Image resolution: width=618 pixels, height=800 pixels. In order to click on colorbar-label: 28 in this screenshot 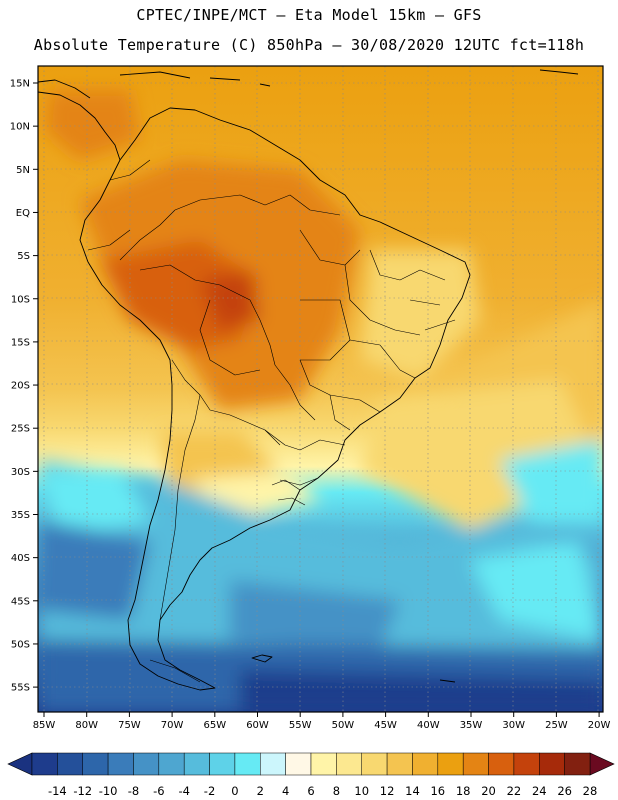, I will do `click(590, 791)`.